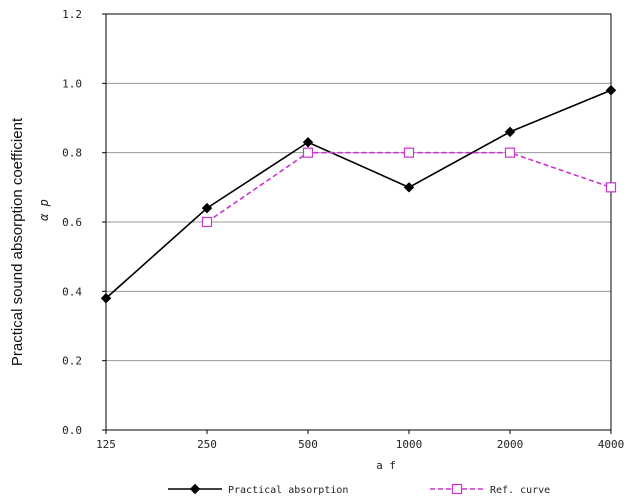 Image resolution: width=629 pixels, height=503 pixels. I want to click on x-axis-label: a f, so click(386, 465).